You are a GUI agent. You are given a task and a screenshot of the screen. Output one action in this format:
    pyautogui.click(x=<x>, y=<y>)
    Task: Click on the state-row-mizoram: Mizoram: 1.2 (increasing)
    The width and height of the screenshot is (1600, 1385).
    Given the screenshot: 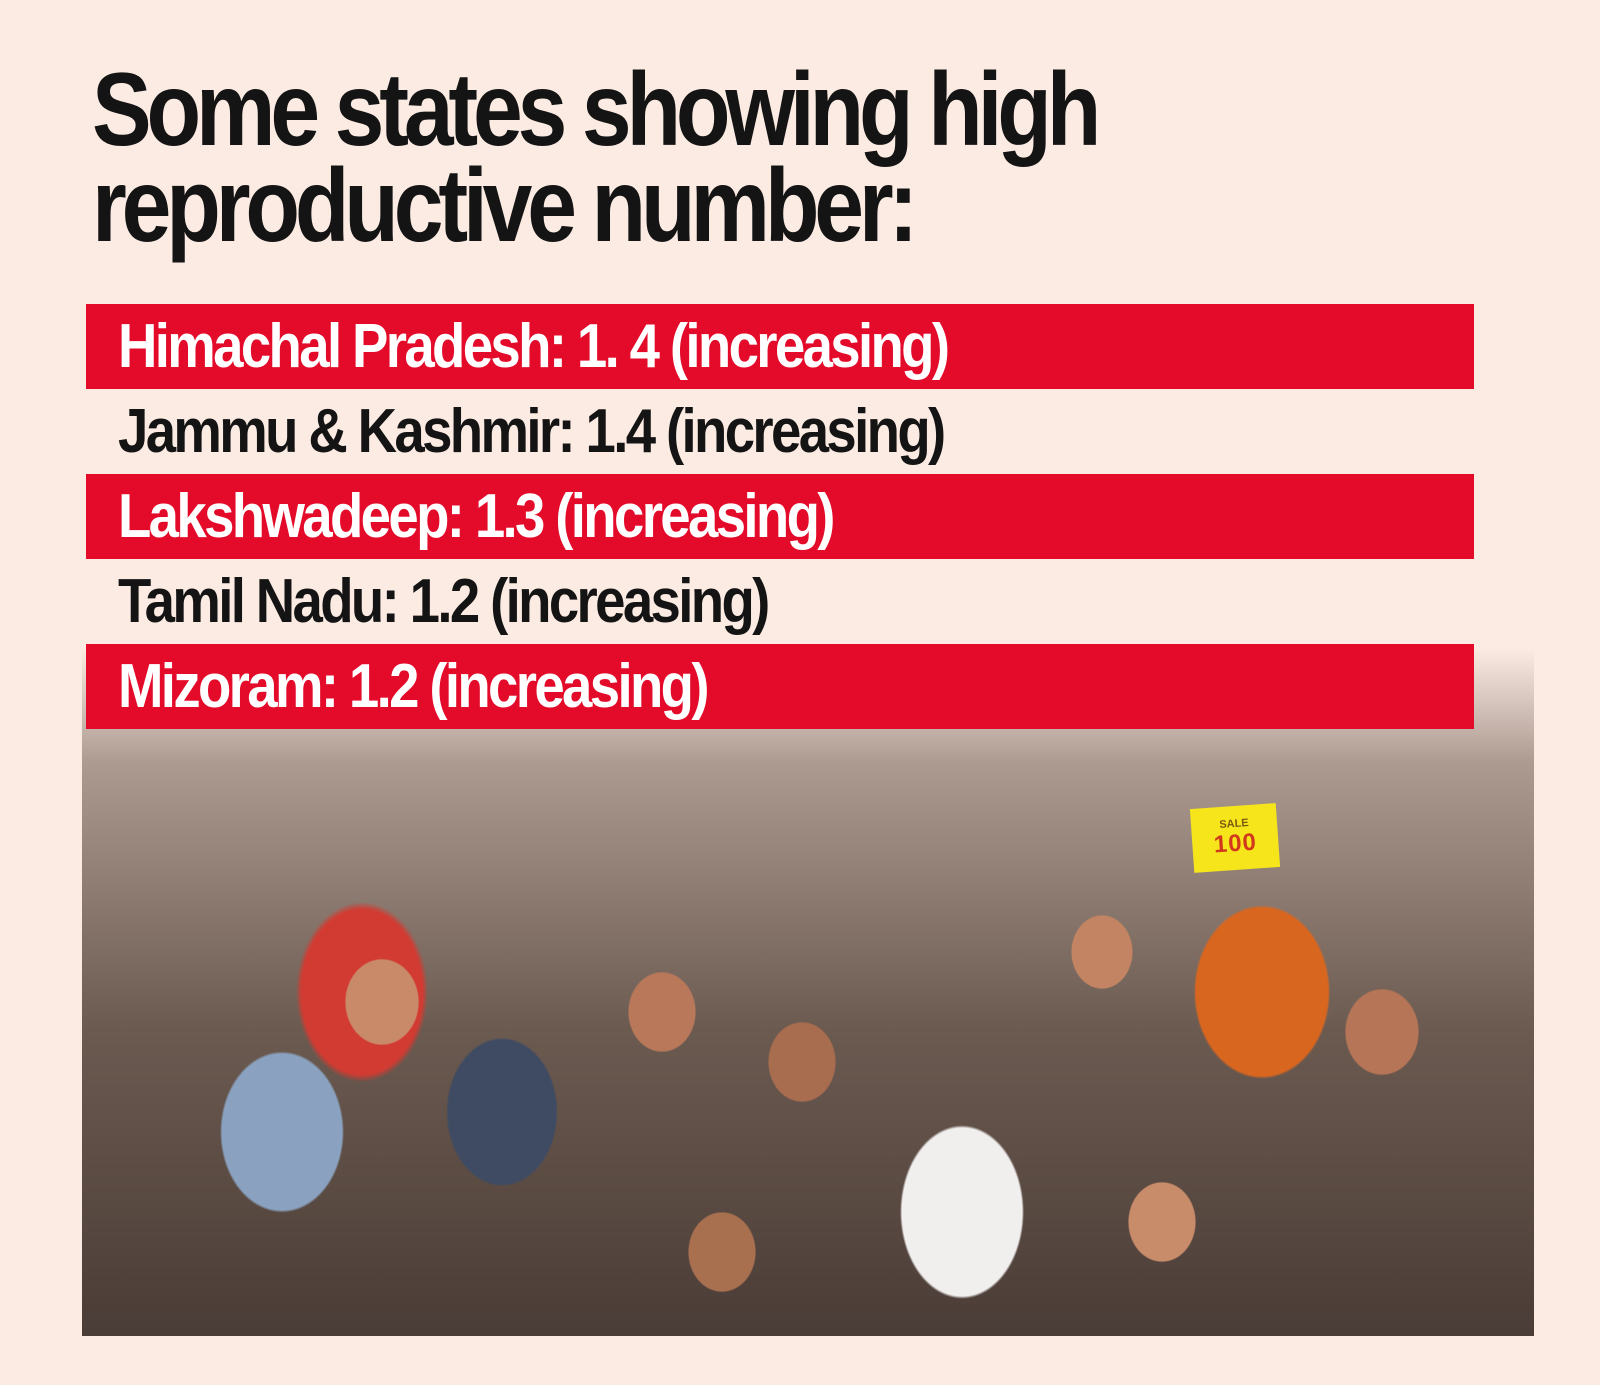 What is the action you would take?
    pyautogui.click(x=780, y=686)
    